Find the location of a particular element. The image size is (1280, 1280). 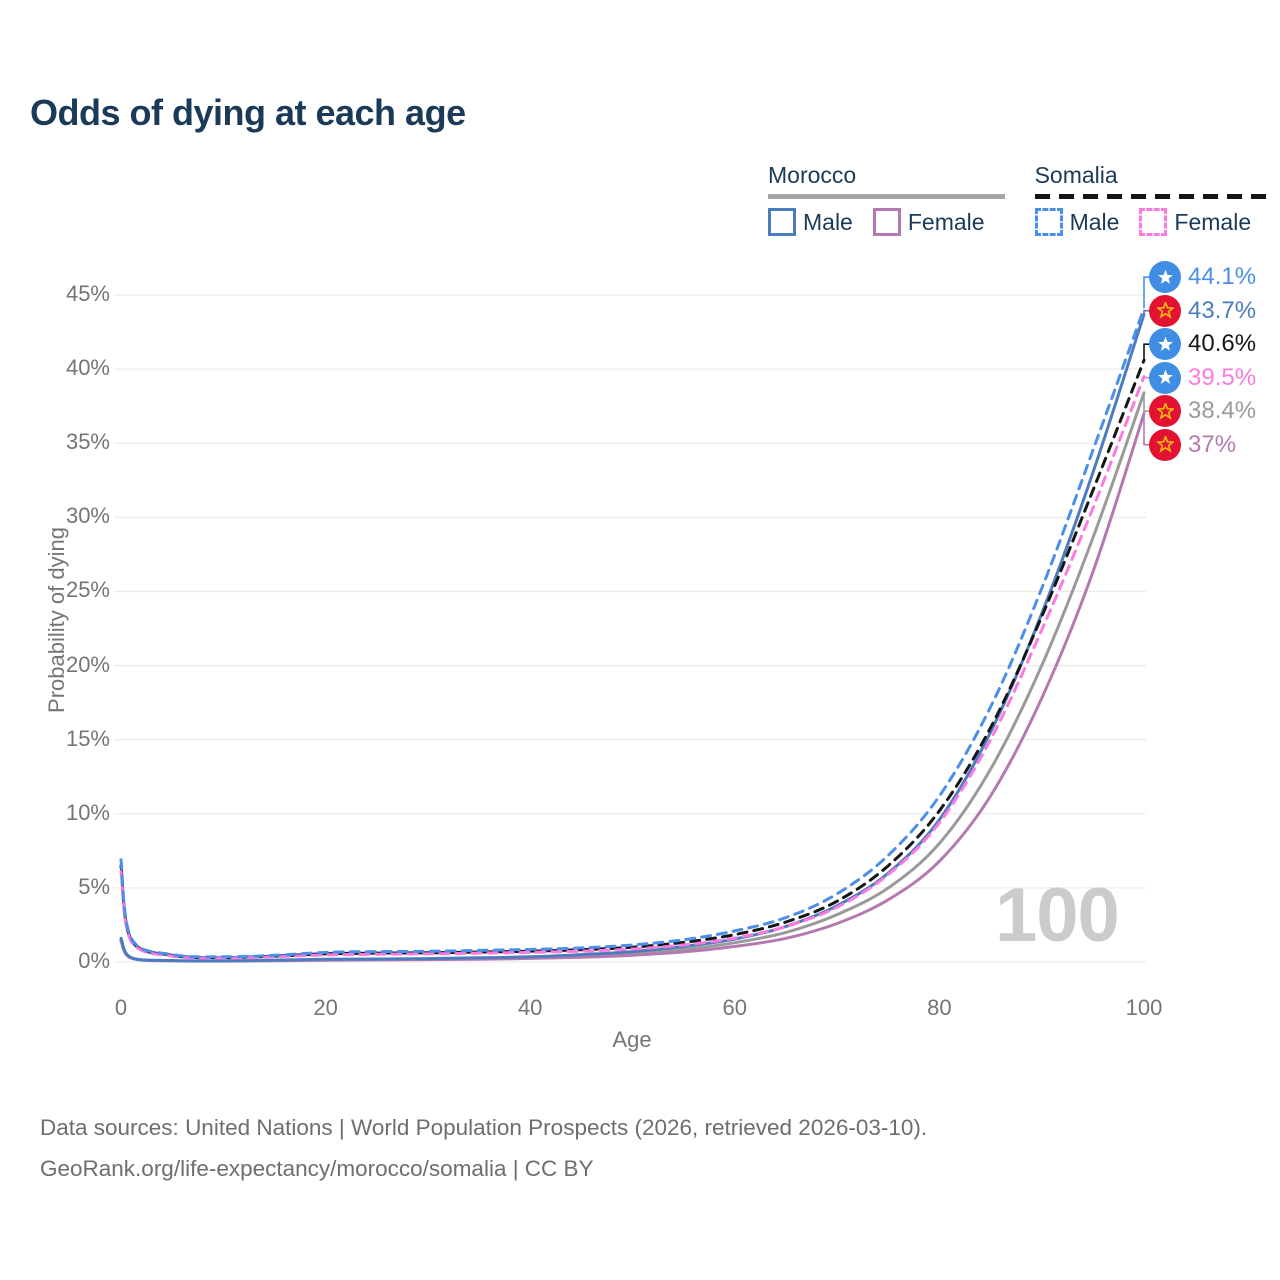

y-axis-tick-label: 0% is located at coordinates (94, 960).